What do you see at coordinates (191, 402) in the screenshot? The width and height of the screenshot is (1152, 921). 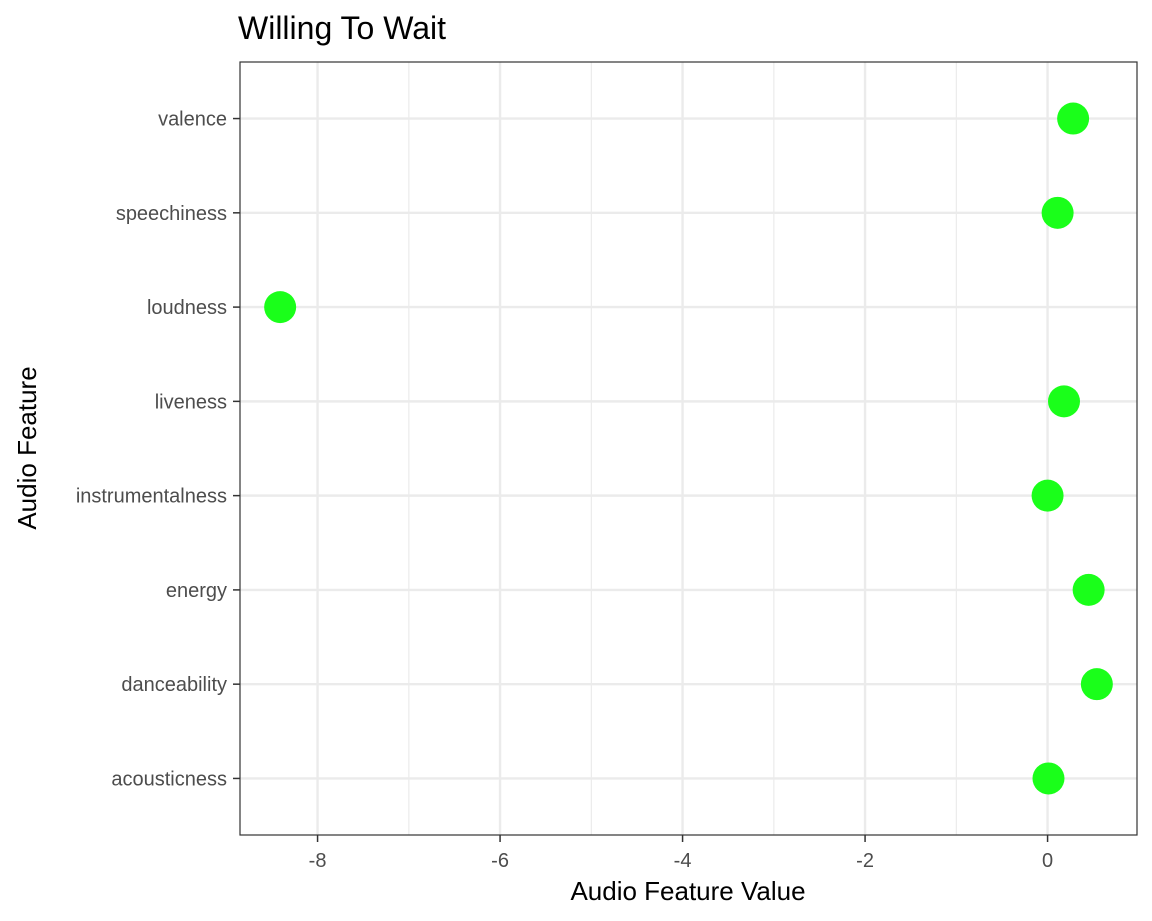 I see `y-tick-label: liveness` at bounding box center [191, 402].